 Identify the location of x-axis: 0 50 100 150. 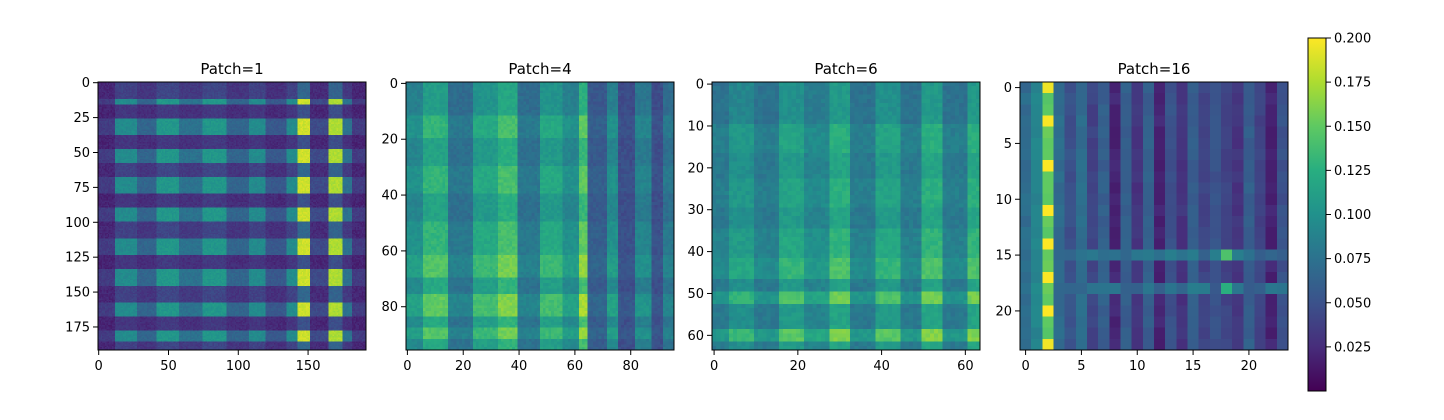
(208, 362).